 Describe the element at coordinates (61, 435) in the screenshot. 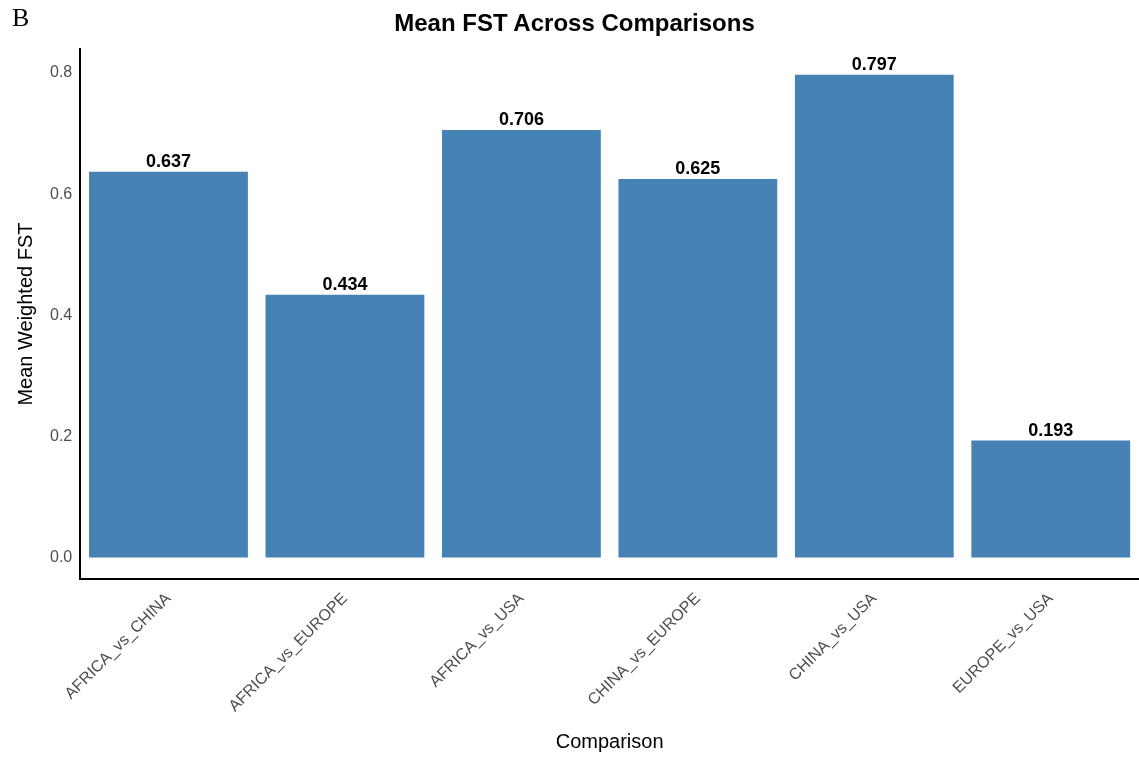

I see `y-tick-label: 0.2` at that location.